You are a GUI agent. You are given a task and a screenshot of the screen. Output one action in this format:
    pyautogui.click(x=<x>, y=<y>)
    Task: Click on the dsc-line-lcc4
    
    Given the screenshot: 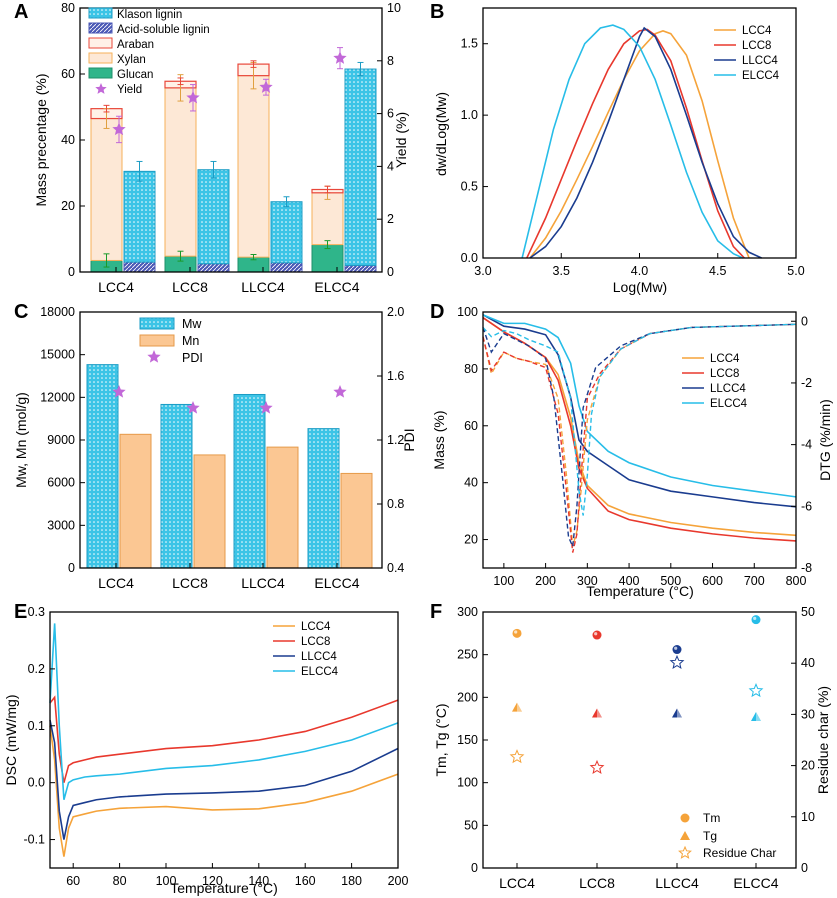 What is the action you would take?
    pyautogui.click(x=224, y=791)
    